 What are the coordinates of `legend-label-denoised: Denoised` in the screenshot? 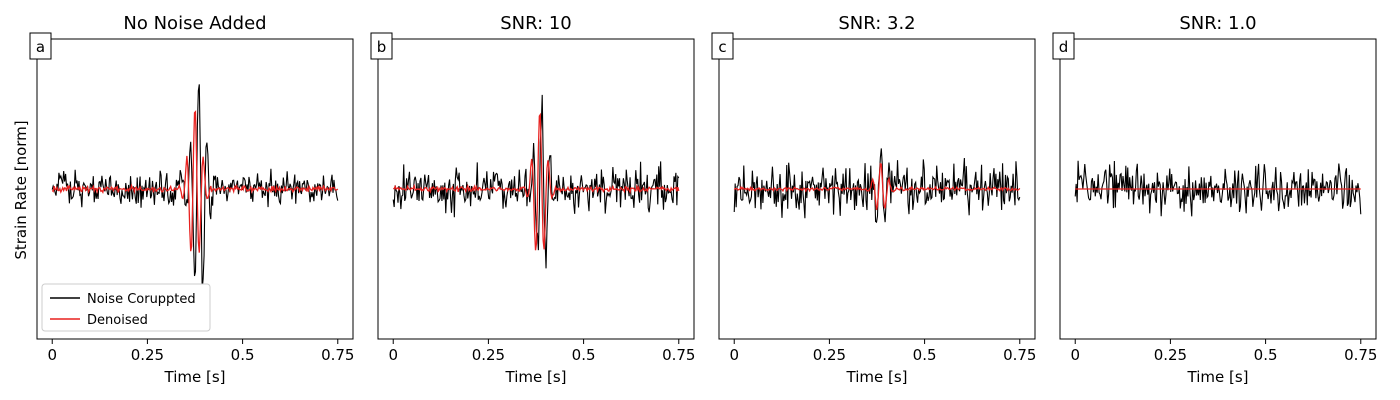 It's located at (117, 320).